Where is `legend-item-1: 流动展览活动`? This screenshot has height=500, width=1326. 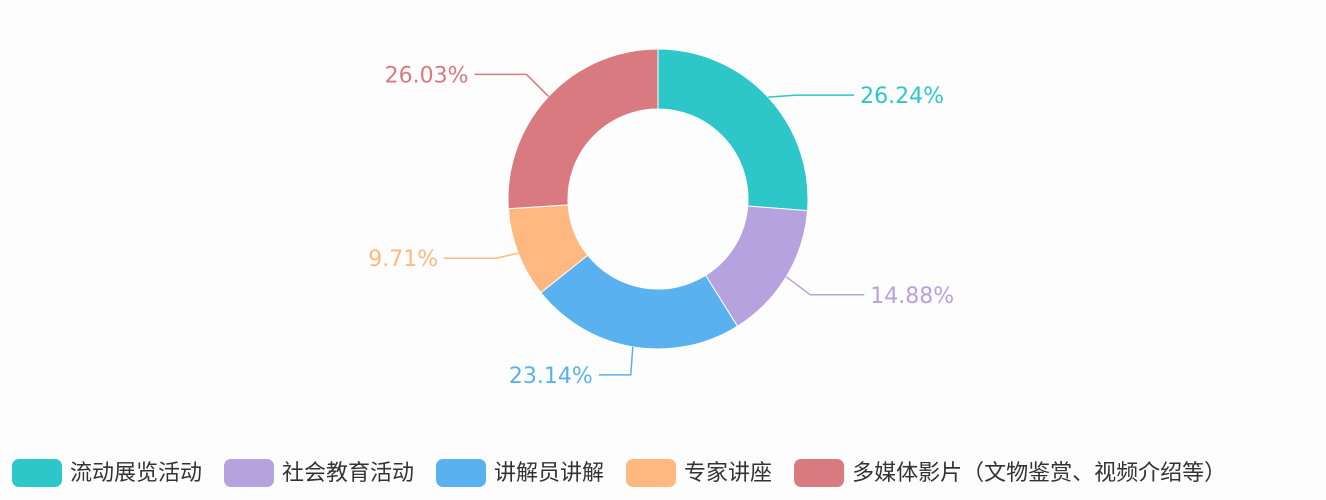
legend-item-1: 流动展览活动 is located at coordinates (107, 473).